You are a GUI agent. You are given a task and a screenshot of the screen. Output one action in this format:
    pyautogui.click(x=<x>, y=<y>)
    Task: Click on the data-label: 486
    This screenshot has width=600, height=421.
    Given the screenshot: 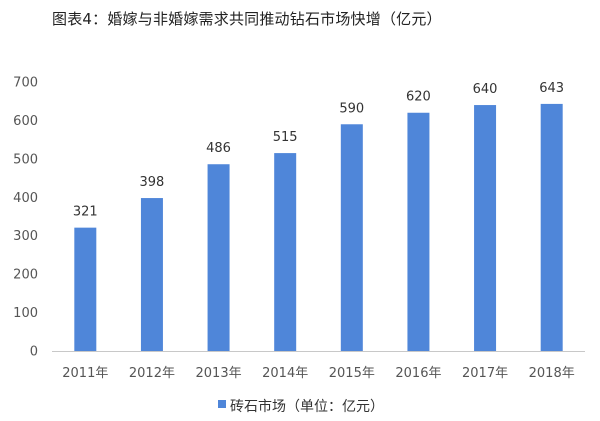 What is the action you would take?
    pyautogui.click(x=218, y=148)
    